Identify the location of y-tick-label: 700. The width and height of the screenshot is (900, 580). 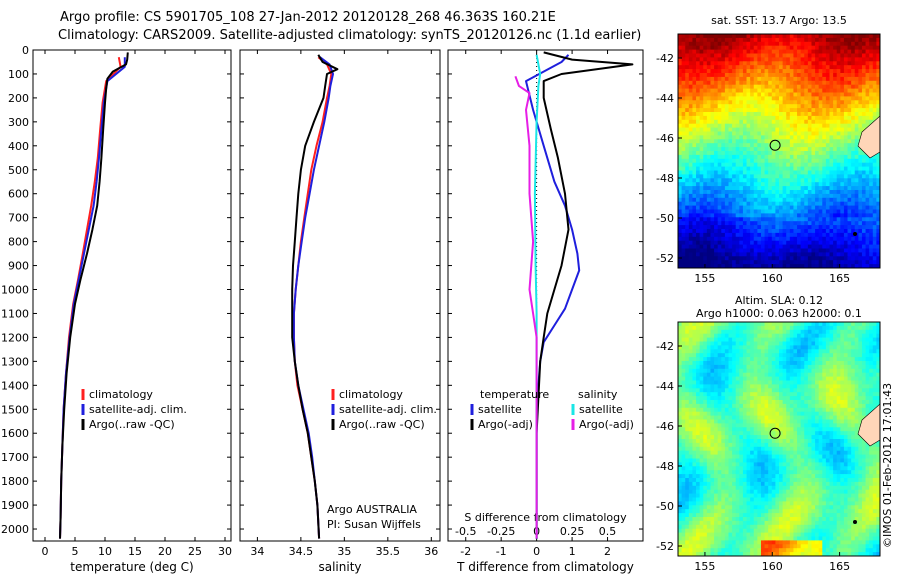
(18, 218).